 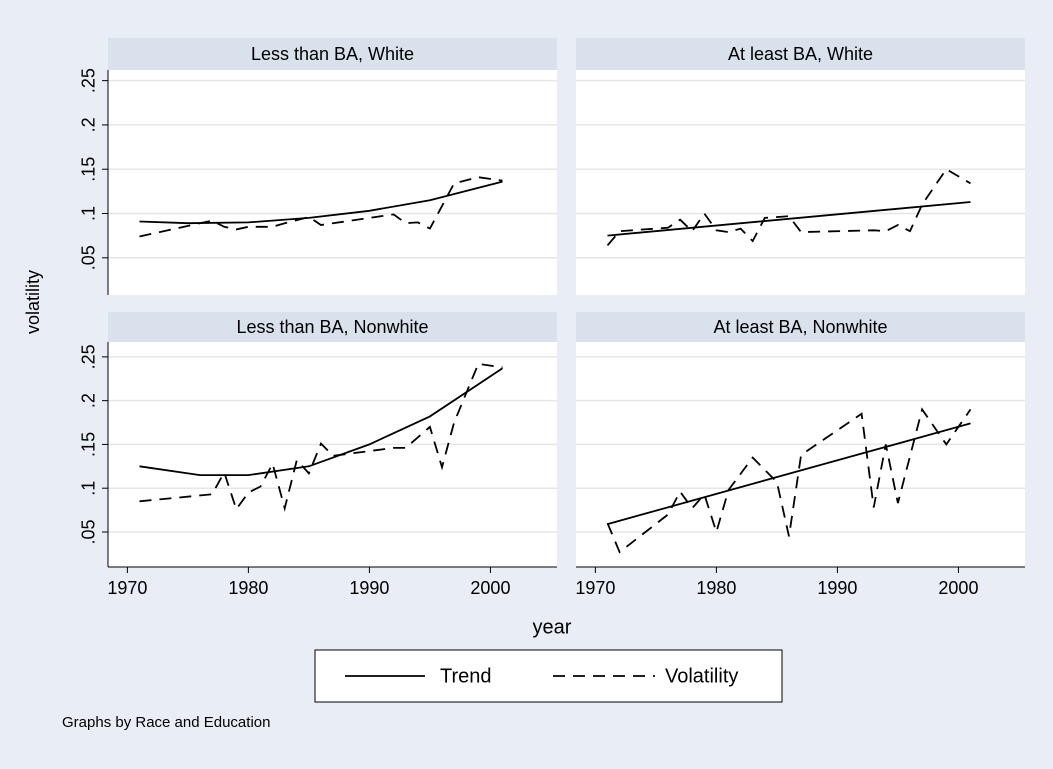 I want to click on panel-title: Less than BA, Nonwhite, so click(x=332, y=327).